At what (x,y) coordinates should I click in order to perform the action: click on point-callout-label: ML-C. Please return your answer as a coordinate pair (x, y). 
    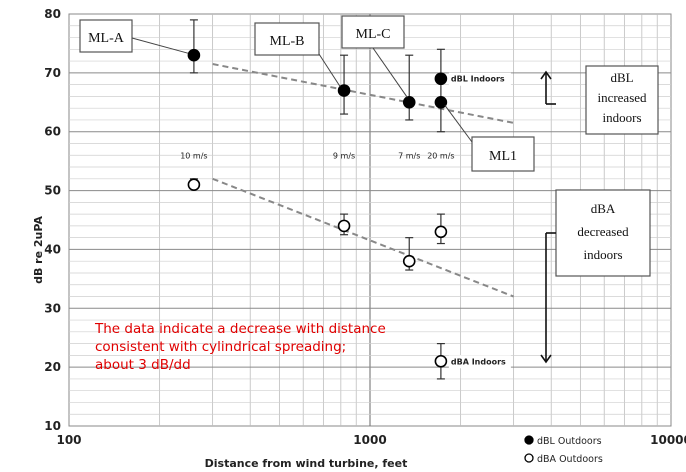
    Looking at the image, I should click on (373, 34).